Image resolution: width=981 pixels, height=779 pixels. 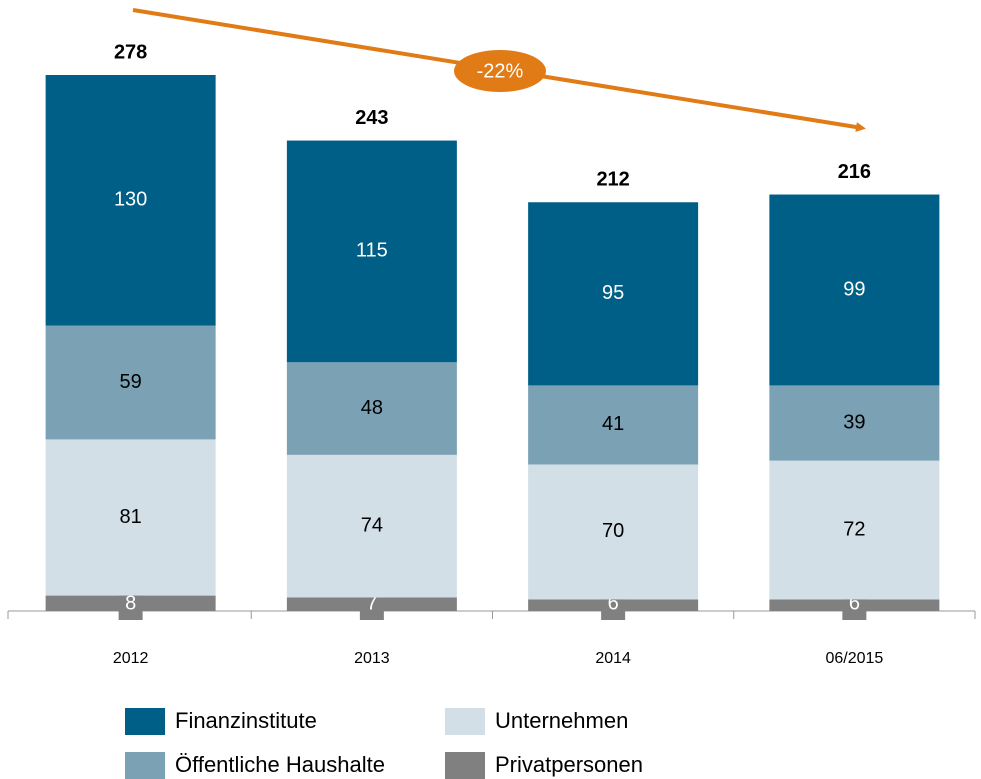 I want to click on annotation-bubble, so click(x=500, y=71).